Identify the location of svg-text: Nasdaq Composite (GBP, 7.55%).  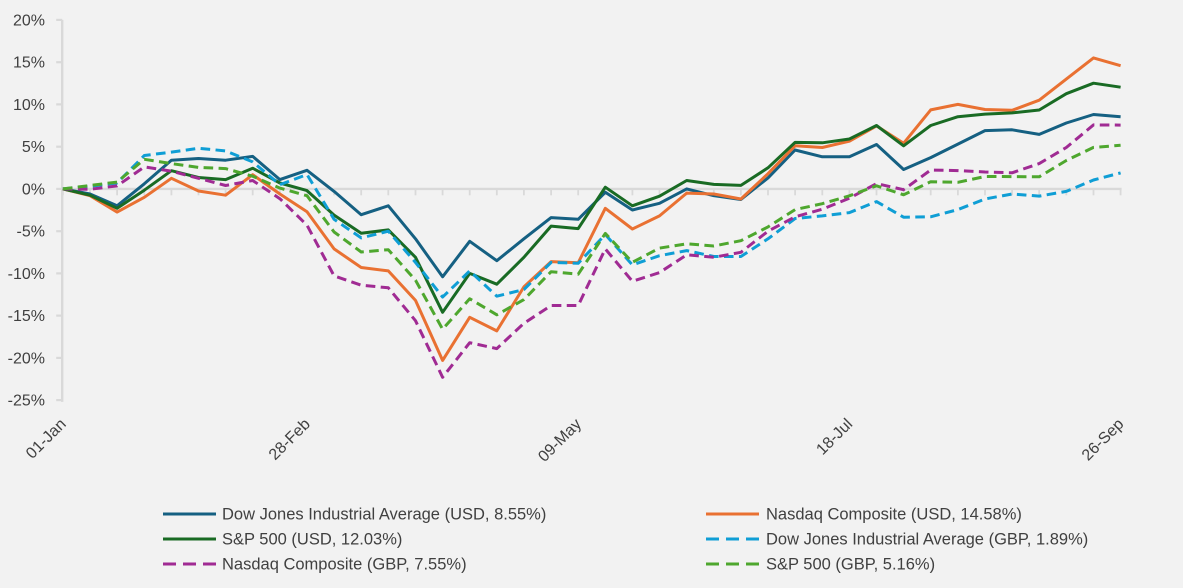
(344, 565).